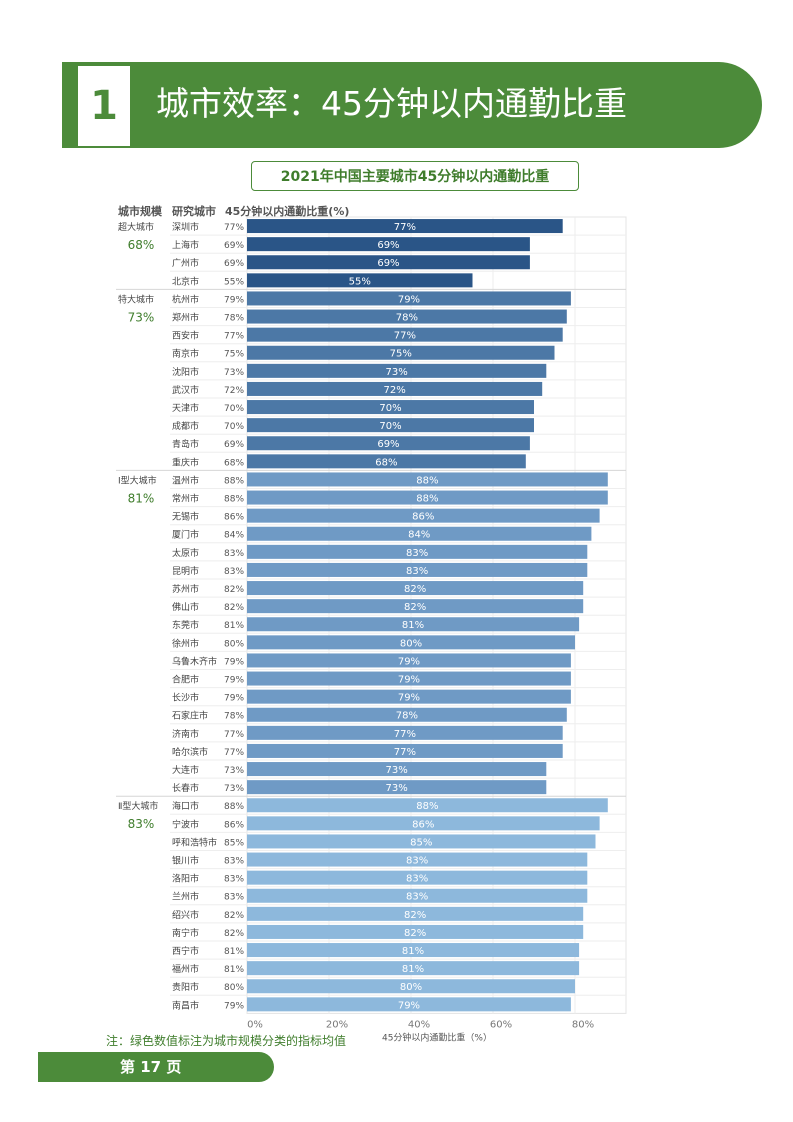 The height and width of the screenshot is (1122, 793). Describe the element at coordinates (360, 281) in the screenshot. I see `bar-label: 55%` at that location.